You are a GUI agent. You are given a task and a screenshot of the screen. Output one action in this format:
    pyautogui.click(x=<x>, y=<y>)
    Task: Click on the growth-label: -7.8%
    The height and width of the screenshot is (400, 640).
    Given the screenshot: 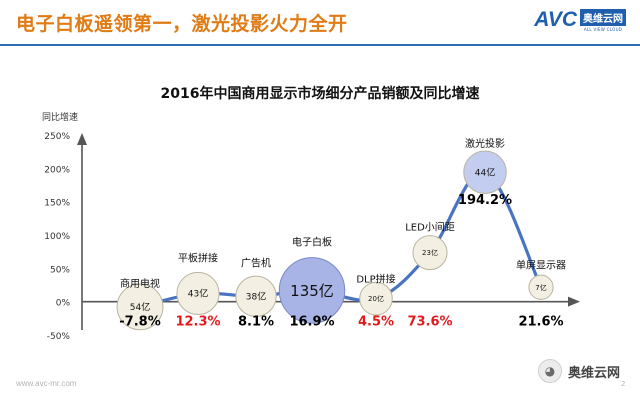 What is the action you would take?
    pyautogui.click(x=139, y=322)
    